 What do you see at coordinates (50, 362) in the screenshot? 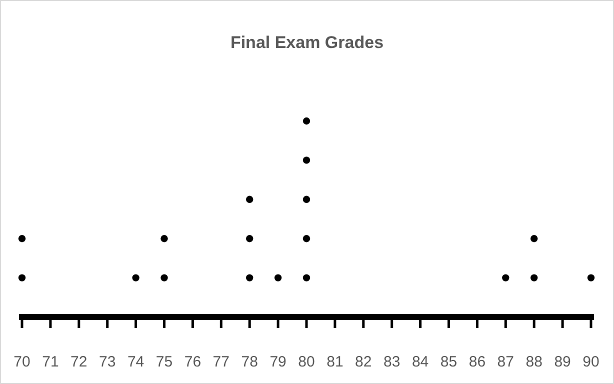
I see `x-tick-label: 71` at bounding box center [50, 362].